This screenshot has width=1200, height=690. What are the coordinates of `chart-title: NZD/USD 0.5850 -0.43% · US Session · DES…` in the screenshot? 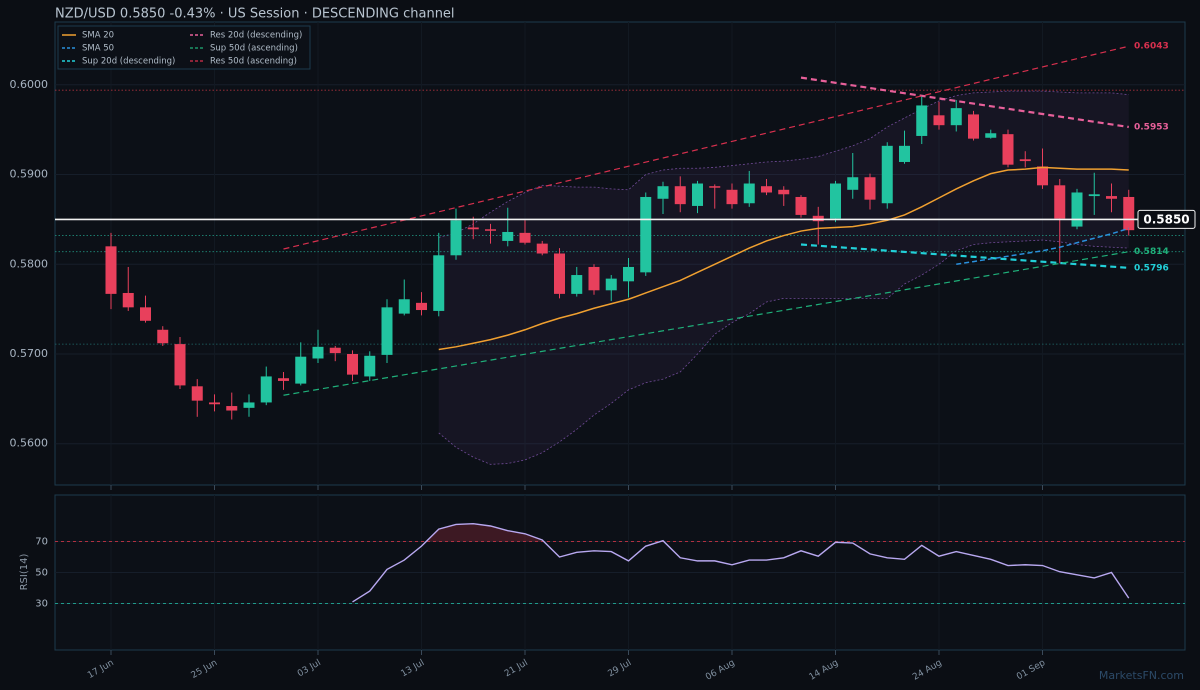 It's located at (255, 14).